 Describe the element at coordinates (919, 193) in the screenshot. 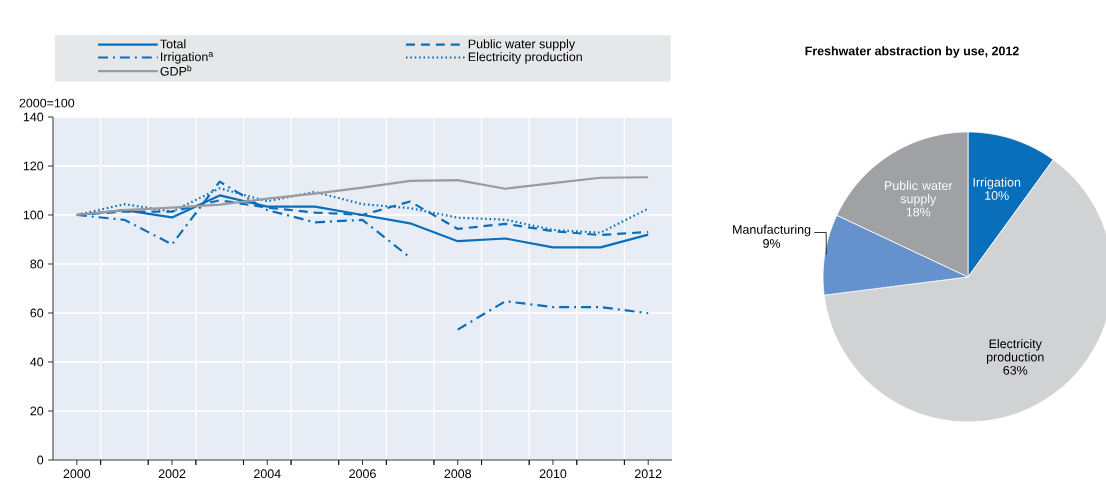

I see `slice-label: Public water supply` at that location.